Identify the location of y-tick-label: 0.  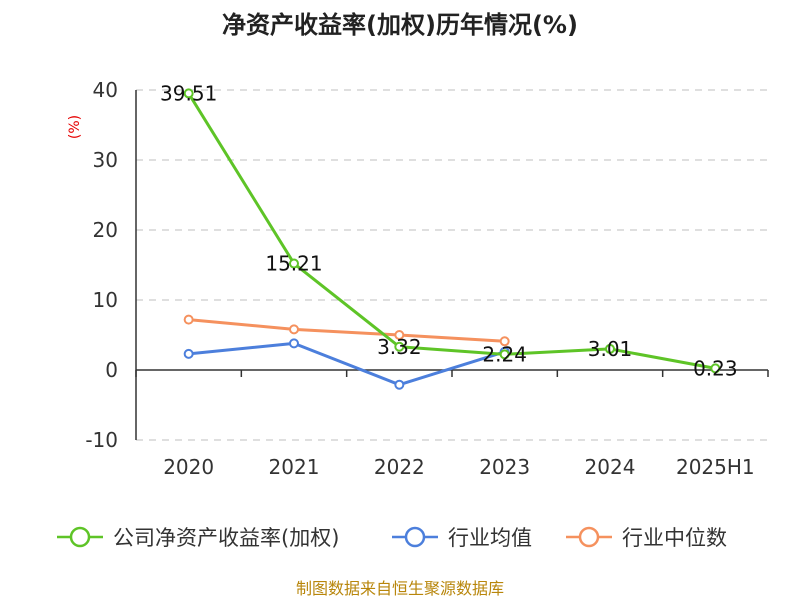
(111, 370).